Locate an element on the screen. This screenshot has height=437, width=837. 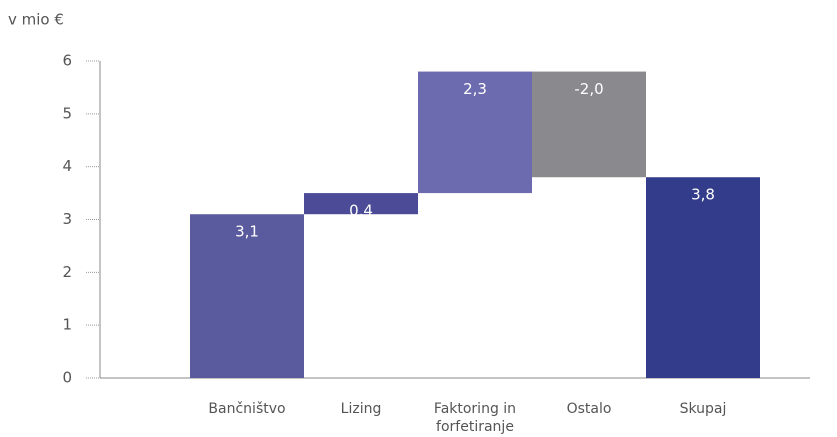
y-tick-label: 2 is located at coordinates (67, 272).